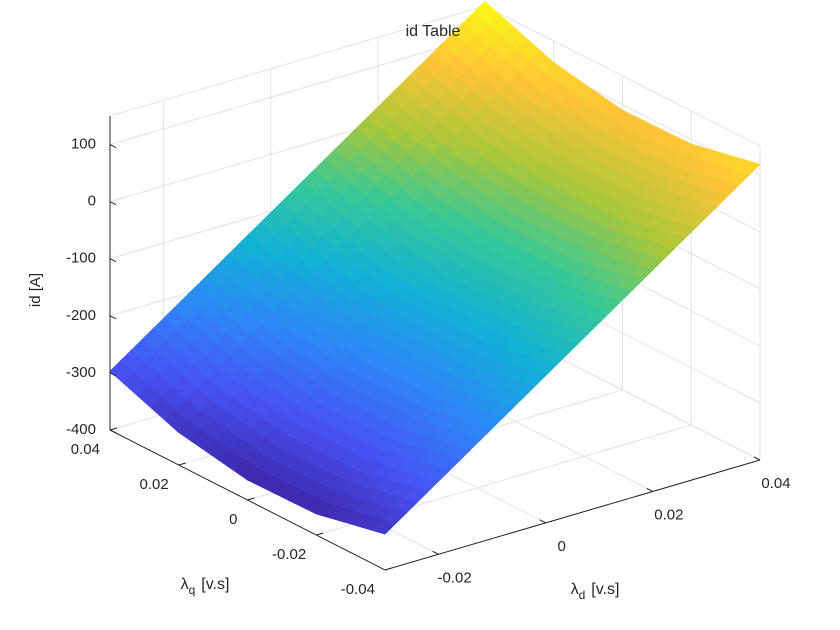  I want to click on z-tick-label: 0, so click(92, 201).